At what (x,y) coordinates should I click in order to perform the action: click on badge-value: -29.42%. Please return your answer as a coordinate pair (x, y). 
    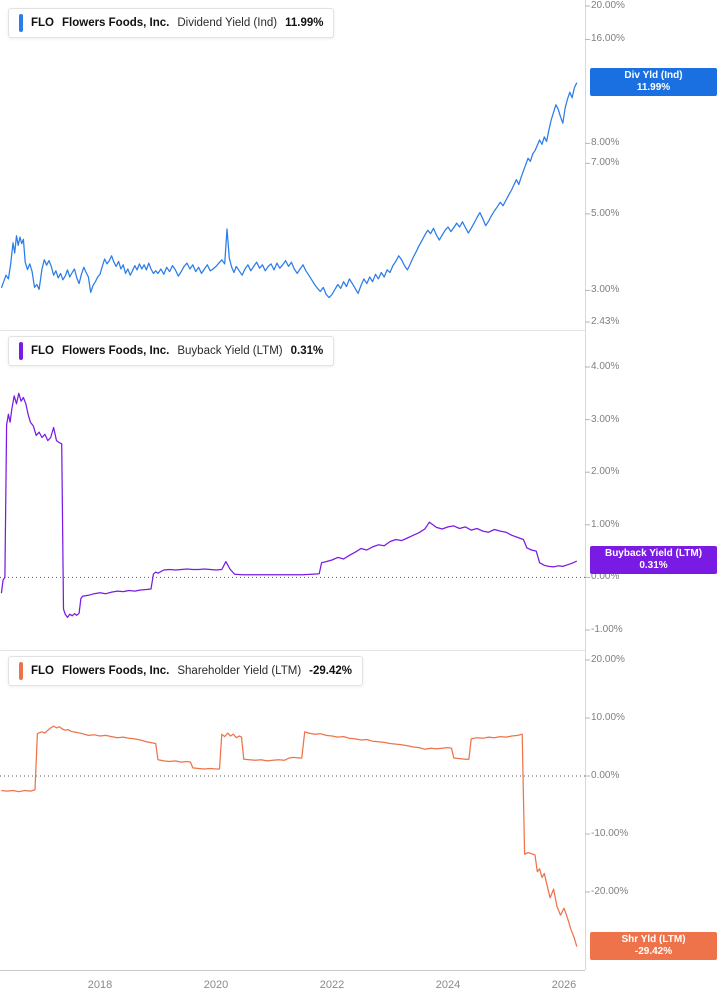
    Looking at the image, I should click on (653, 951).